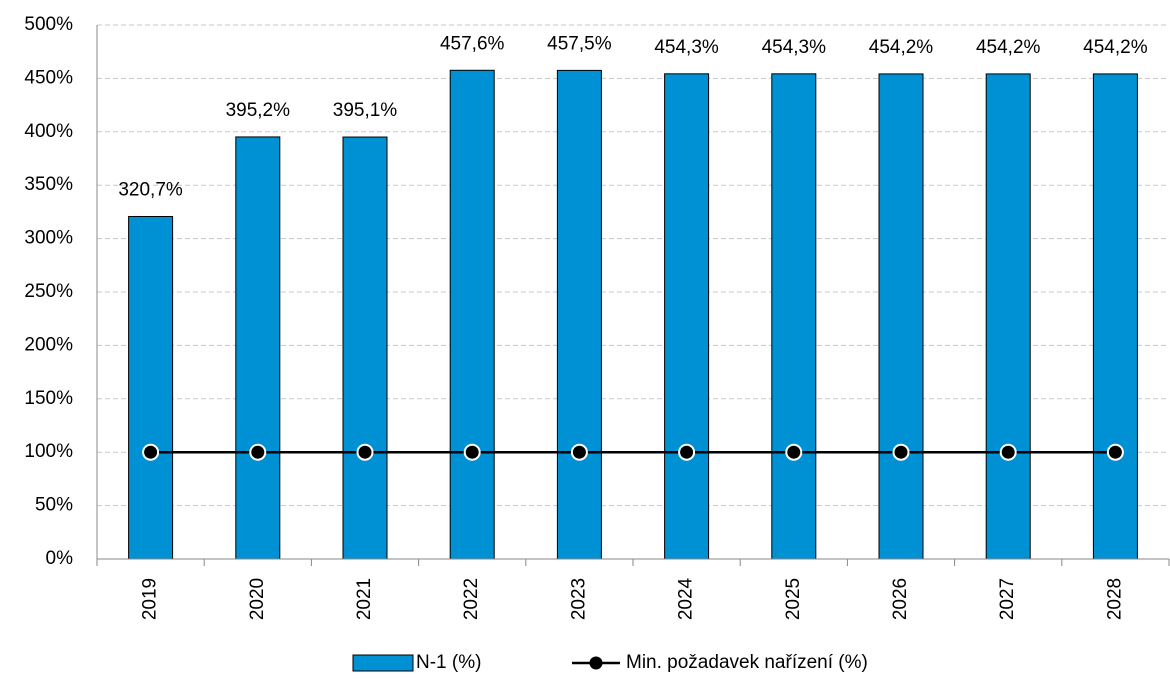  I want to click on value-label: 395,2%, so click(258, 110).